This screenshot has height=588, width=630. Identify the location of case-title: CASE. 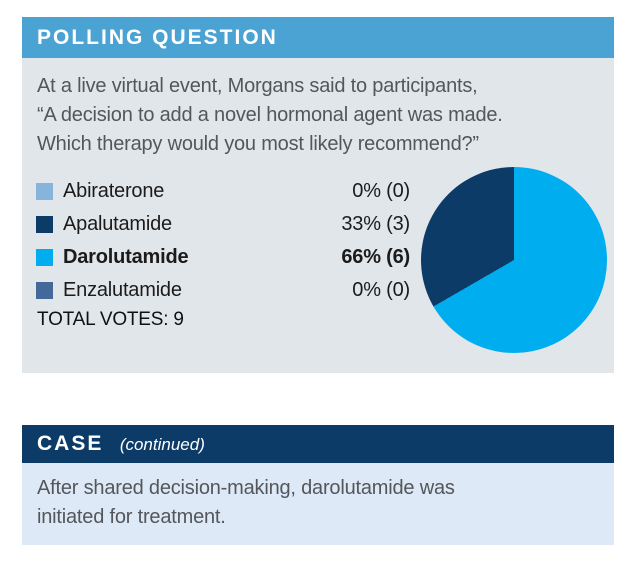
(70, 443).